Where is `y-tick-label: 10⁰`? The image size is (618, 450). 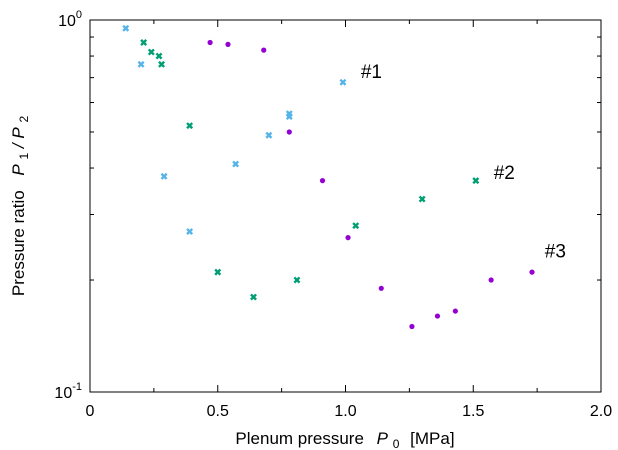 y-tick-label: 10⁰ is located at coordinates (70, 19).